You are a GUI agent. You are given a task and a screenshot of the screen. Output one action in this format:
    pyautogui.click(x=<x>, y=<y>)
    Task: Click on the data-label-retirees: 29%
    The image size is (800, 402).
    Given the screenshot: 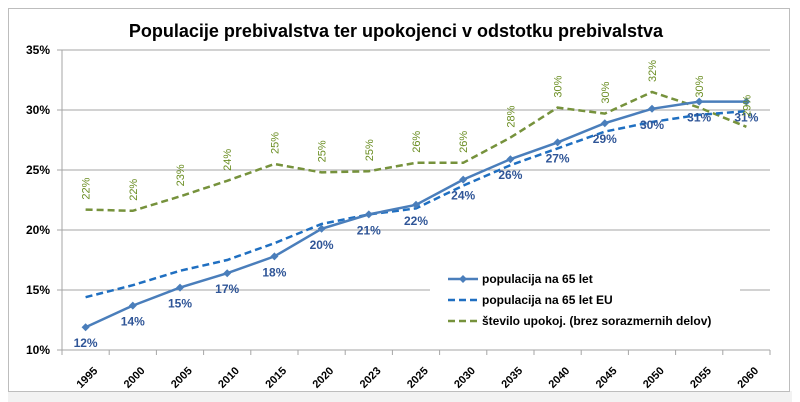 What is the action you would take?
    pyautogui.click(x=747, y=106)
    